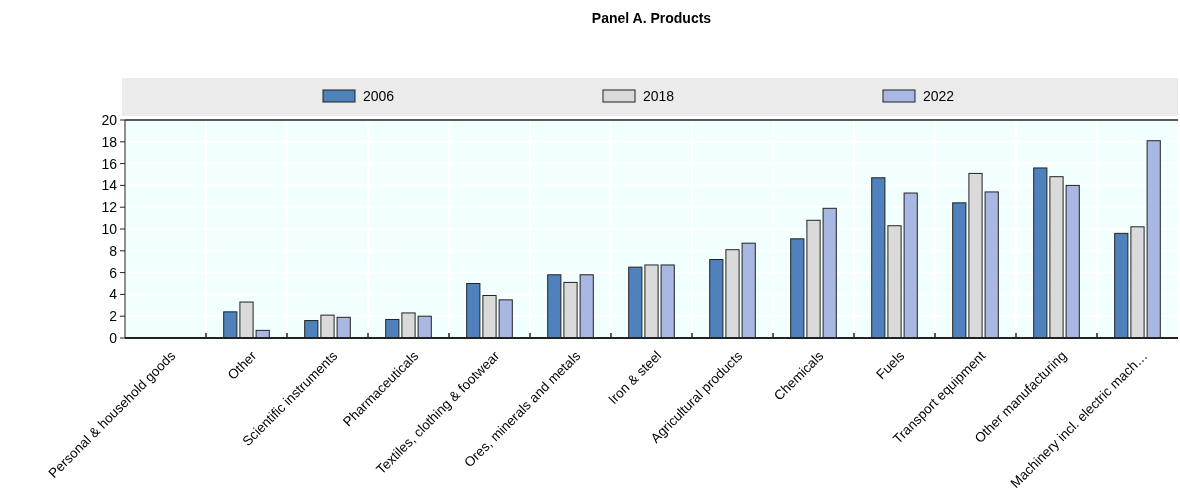  I want to click on y-tick-label: 18, so click(109, 141).